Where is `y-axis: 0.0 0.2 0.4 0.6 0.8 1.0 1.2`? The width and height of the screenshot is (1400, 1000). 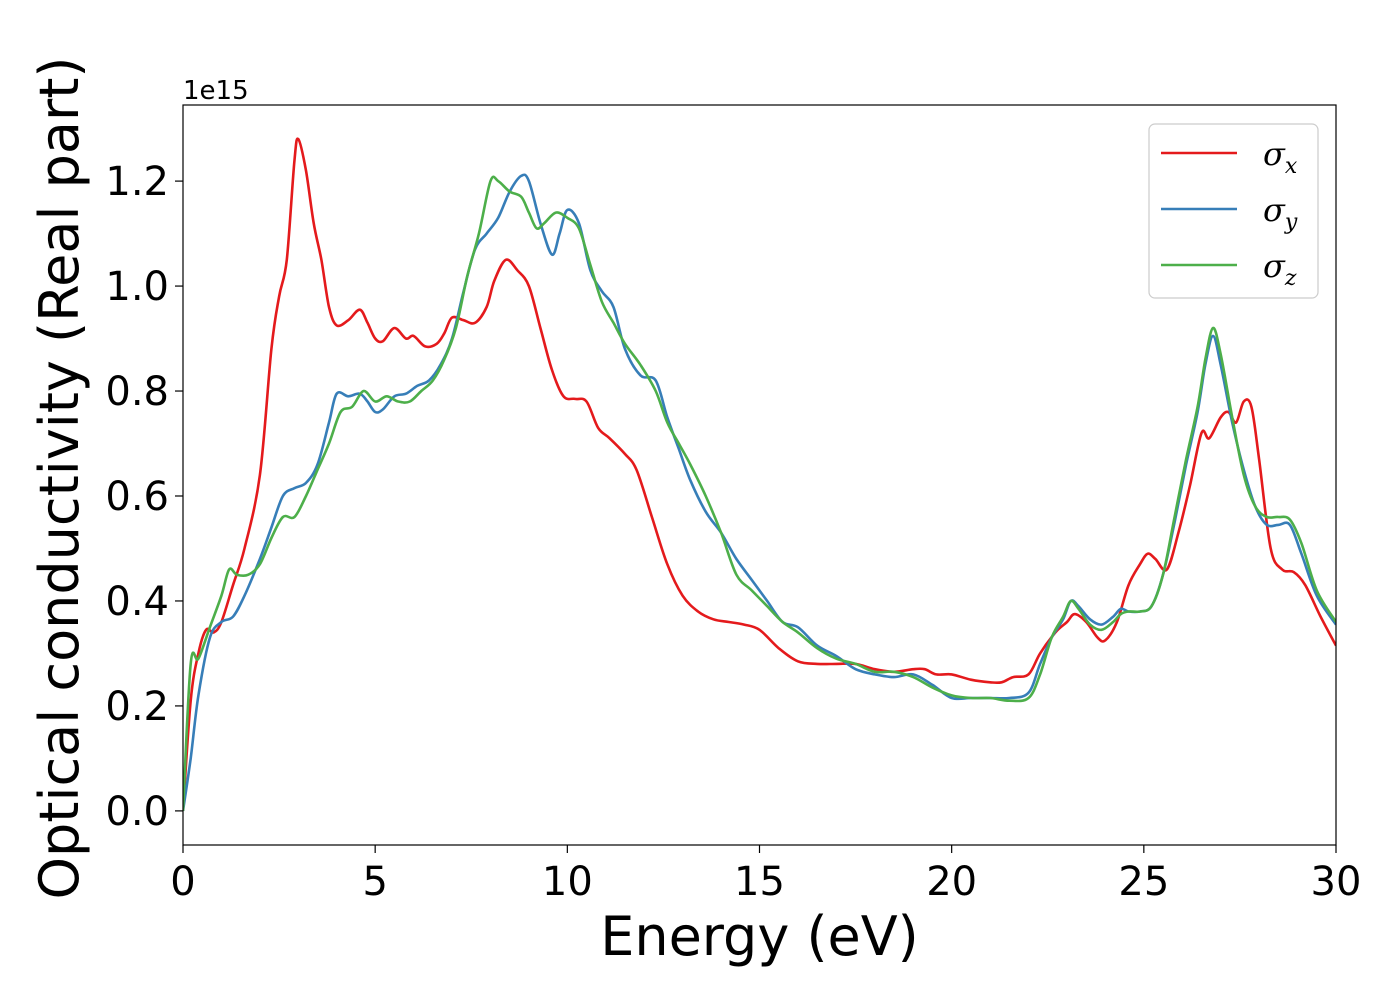 y-axis: 0.0 0.2 0.4 0.6 0.8 1.0 1.2 is located at coordinates (144, 497).